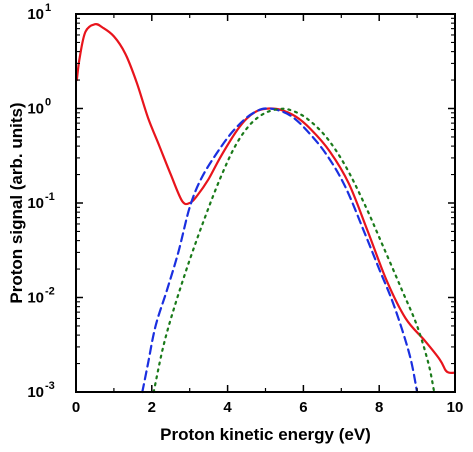 The width and height of the screenshot is (473, 452). Describe the element at coordinates (265, 434) in the screenshot. I see `x-axis-label: Proton kinetic energy (eV)` at that location.